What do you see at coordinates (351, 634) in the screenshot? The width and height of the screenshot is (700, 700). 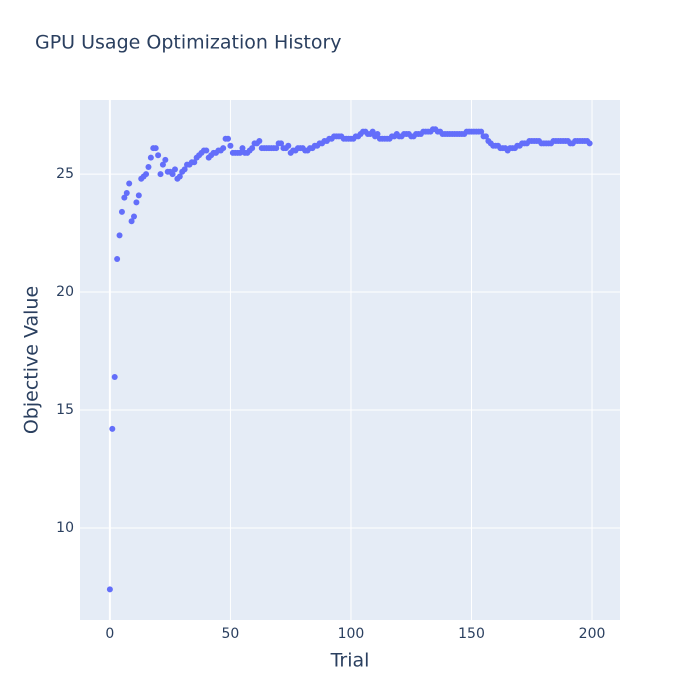 I see `x-tick-label: 100` at bounding box center [351, 634].